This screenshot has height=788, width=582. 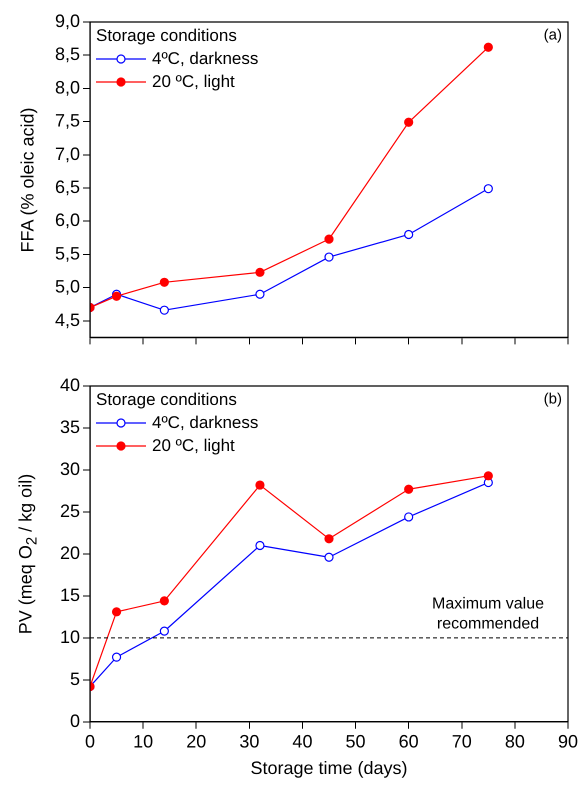 I want to click on y-tick-label: 8,0, so click(x=67, y=87).